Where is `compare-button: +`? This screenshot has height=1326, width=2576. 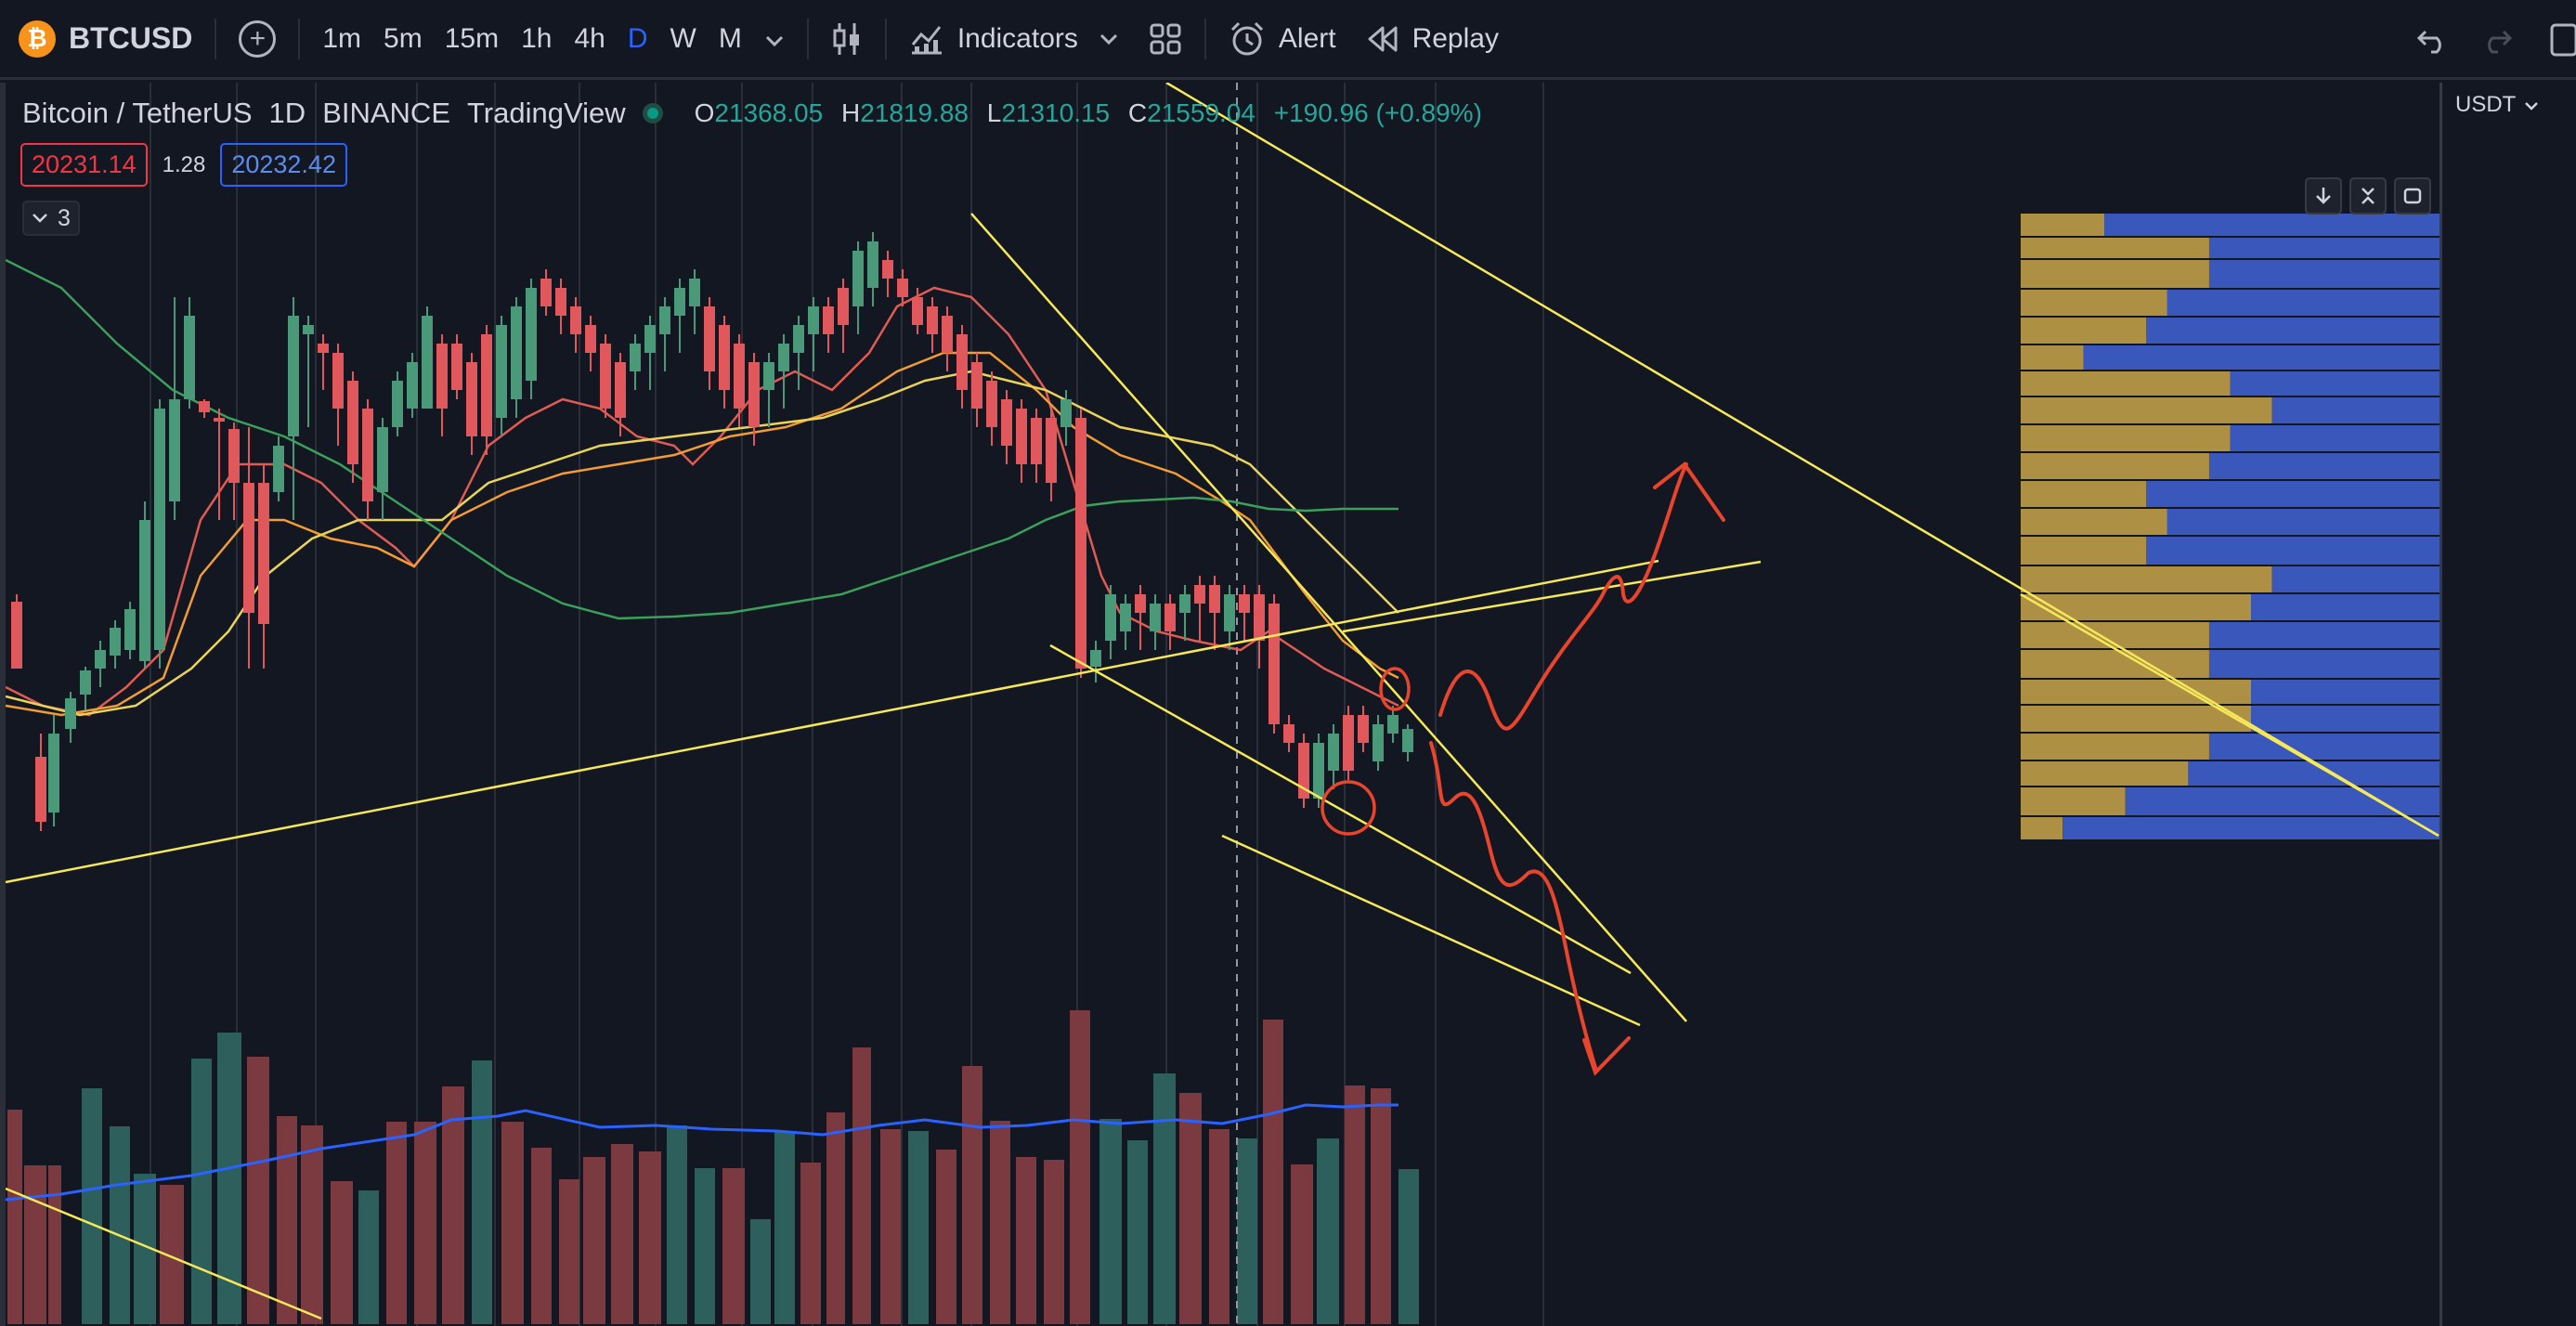 compare-button: + is located at coordinates (257, 39).